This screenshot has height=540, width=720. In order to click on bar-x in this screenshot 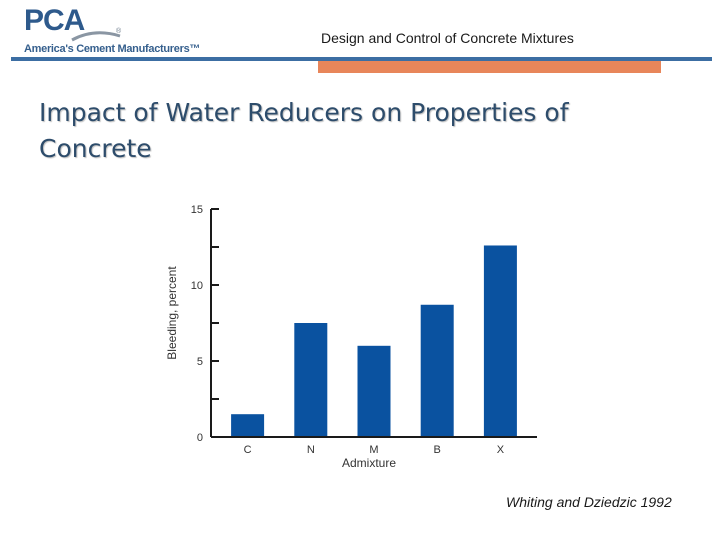, I will do `click(500, 341)`.